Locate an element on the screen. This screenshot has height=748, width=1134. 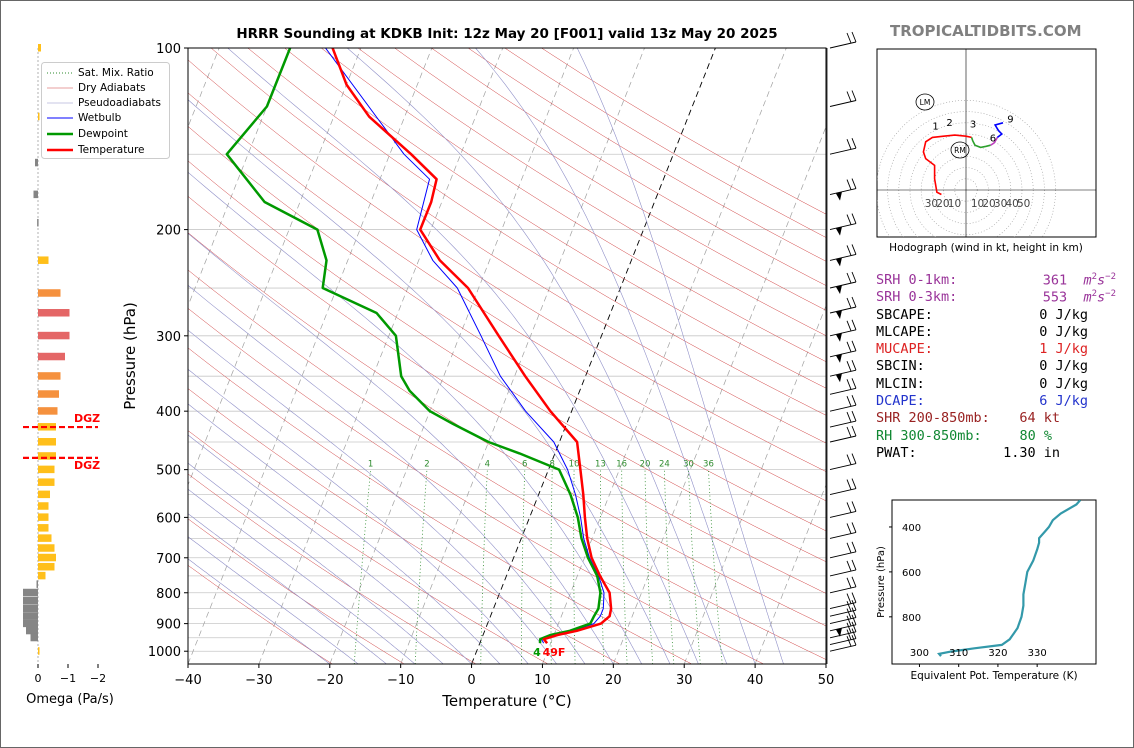
theta-y-tick-label: 400 is located at coordinates (911, 528).